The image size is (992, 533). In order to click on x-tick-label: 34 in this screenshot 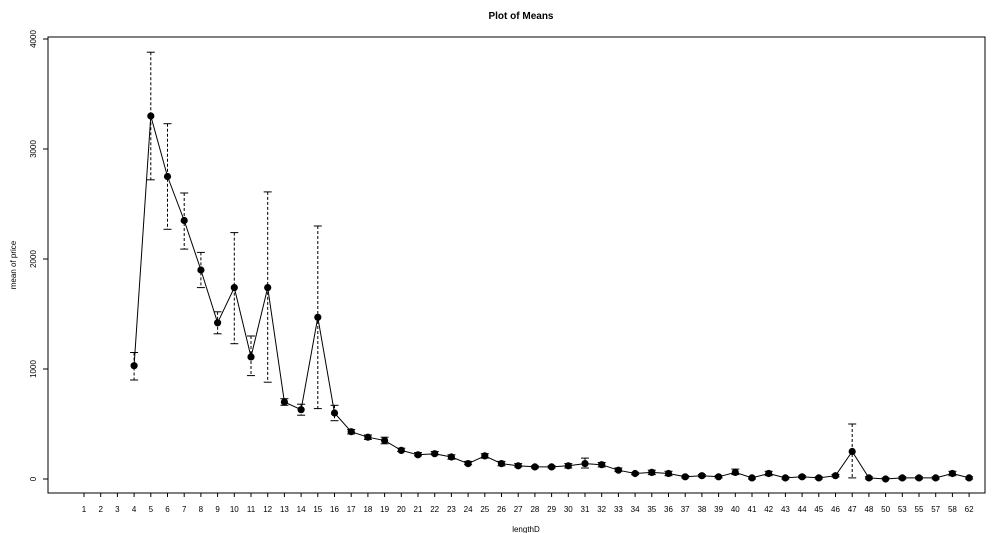, I will do `click(635, 509)`.